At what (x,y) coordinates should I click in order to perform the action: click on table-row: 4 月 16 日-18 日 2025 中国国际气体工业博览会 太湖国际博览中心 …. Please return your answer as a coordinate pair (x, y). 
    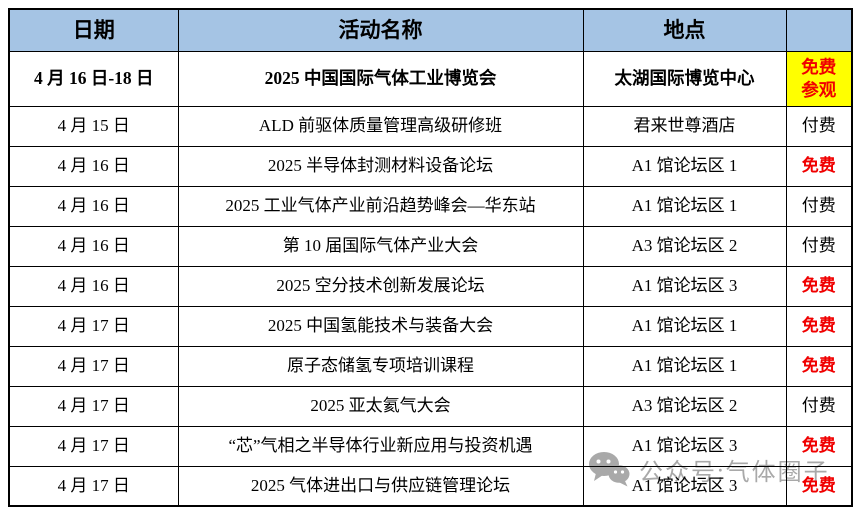
    Looking at the image, I should click on (430, 78).